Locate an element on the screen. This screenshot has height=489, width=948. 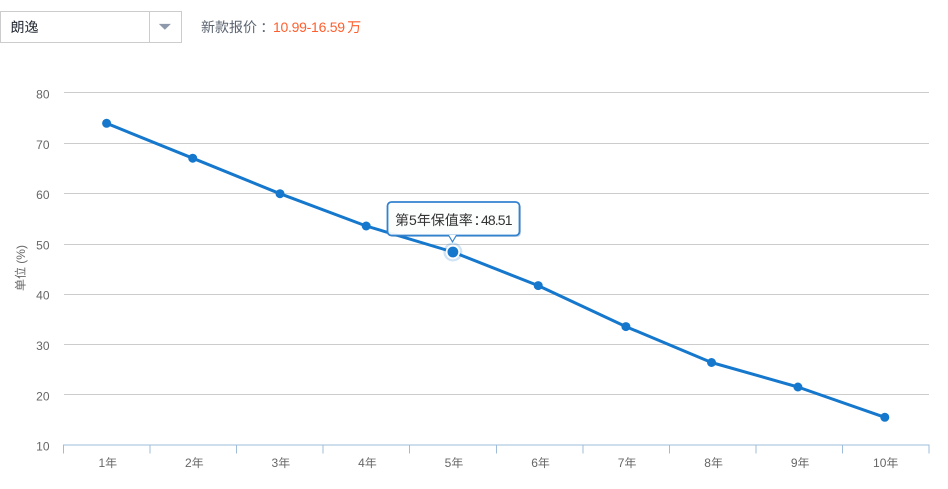
svg-text: 80 is located at coordinates (43, 95).